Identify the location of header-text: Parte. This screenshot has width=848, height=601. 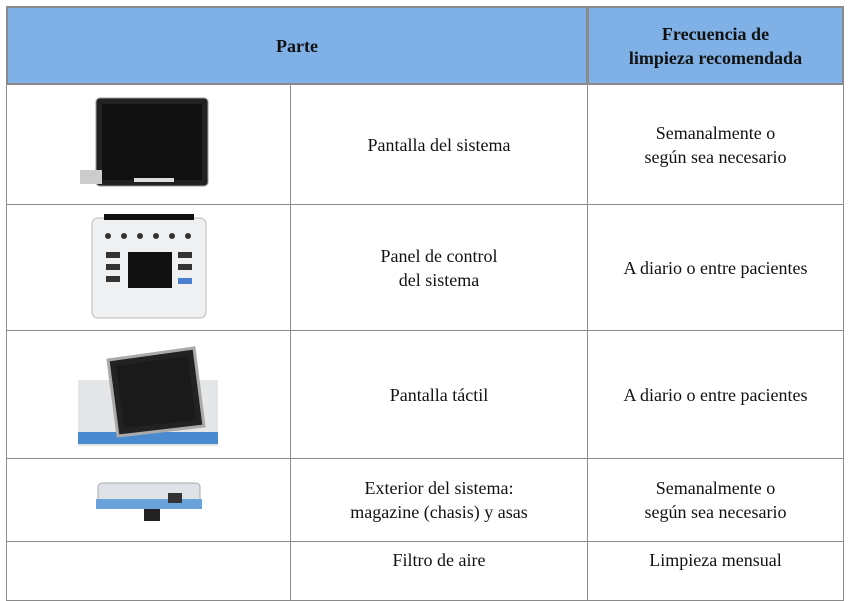
(297, 45).